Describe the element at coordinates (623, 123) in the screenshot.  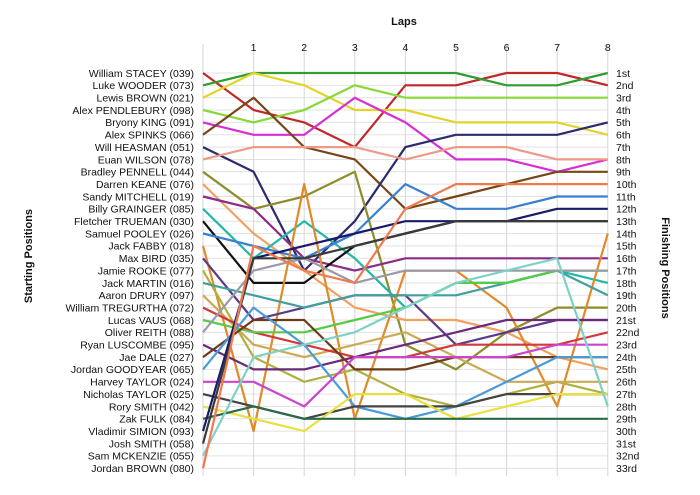
I see `finish-position-label: 5th` at that location.